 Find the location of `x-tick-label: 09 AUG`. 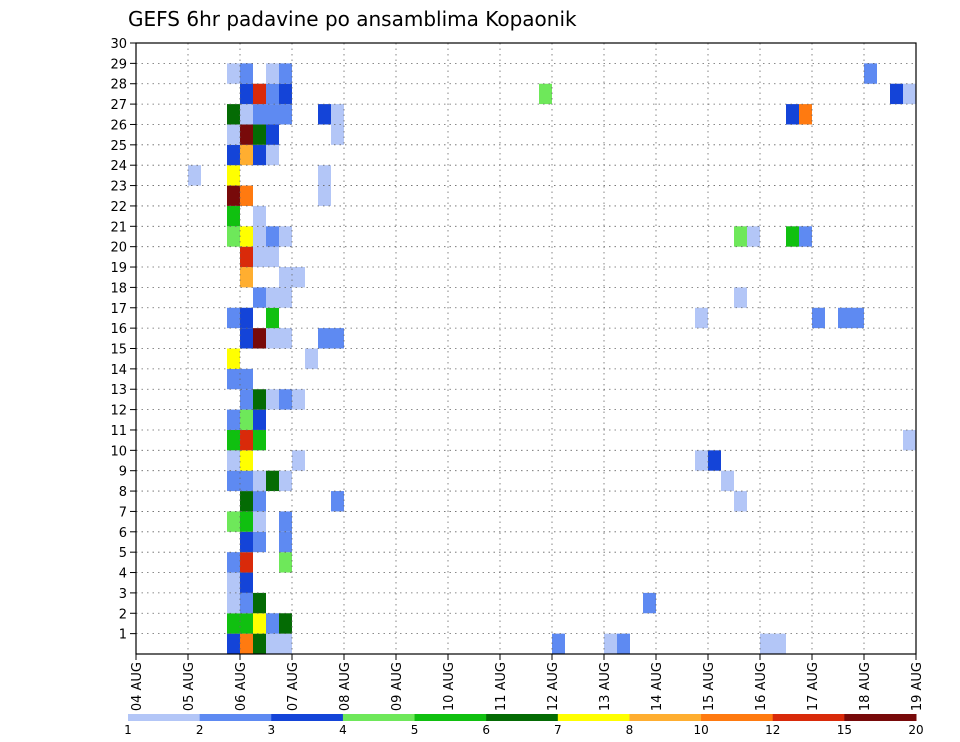

x-tick-label: 09 AUG is located at coordinates (397, 686).